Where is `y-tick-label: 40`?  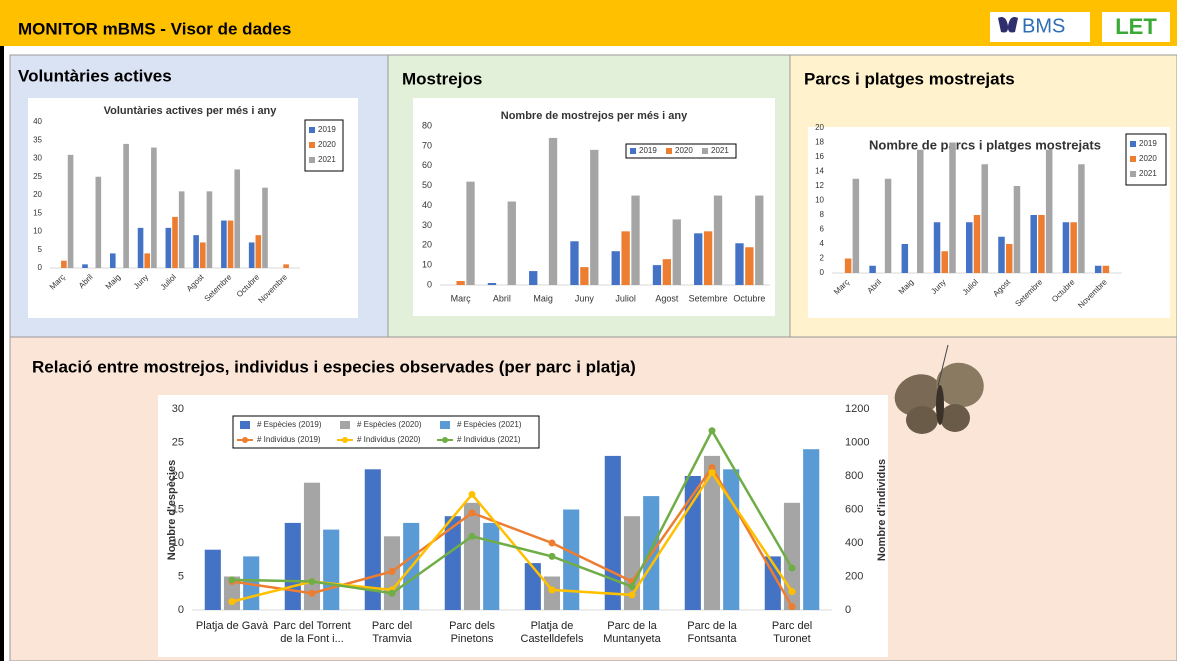
y-tick-label: 40 is located at coordinates (37, 121).